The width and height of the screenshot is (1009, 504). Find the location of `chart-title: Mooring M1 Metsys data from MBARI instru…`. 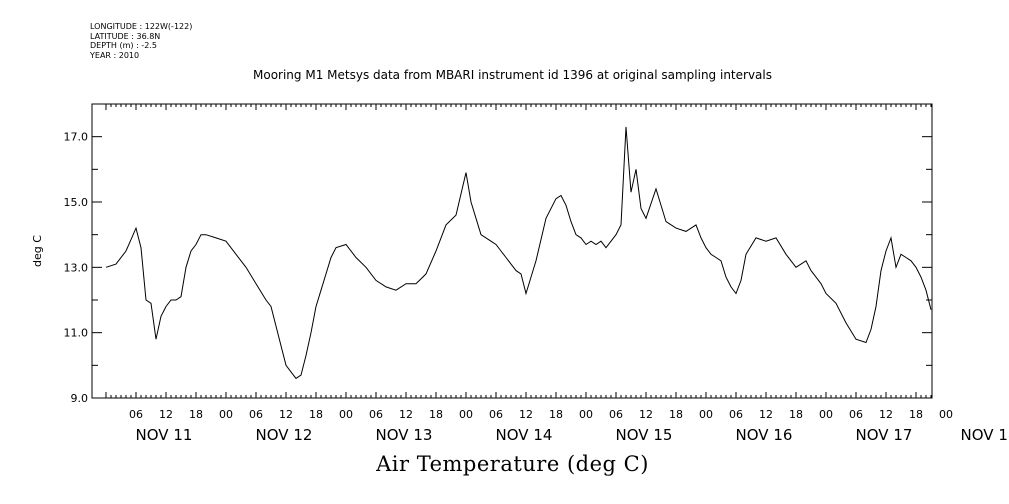

chart-title: Mooring M1 Metsys data from MBARI instru… is located at coordinates (512, 75).